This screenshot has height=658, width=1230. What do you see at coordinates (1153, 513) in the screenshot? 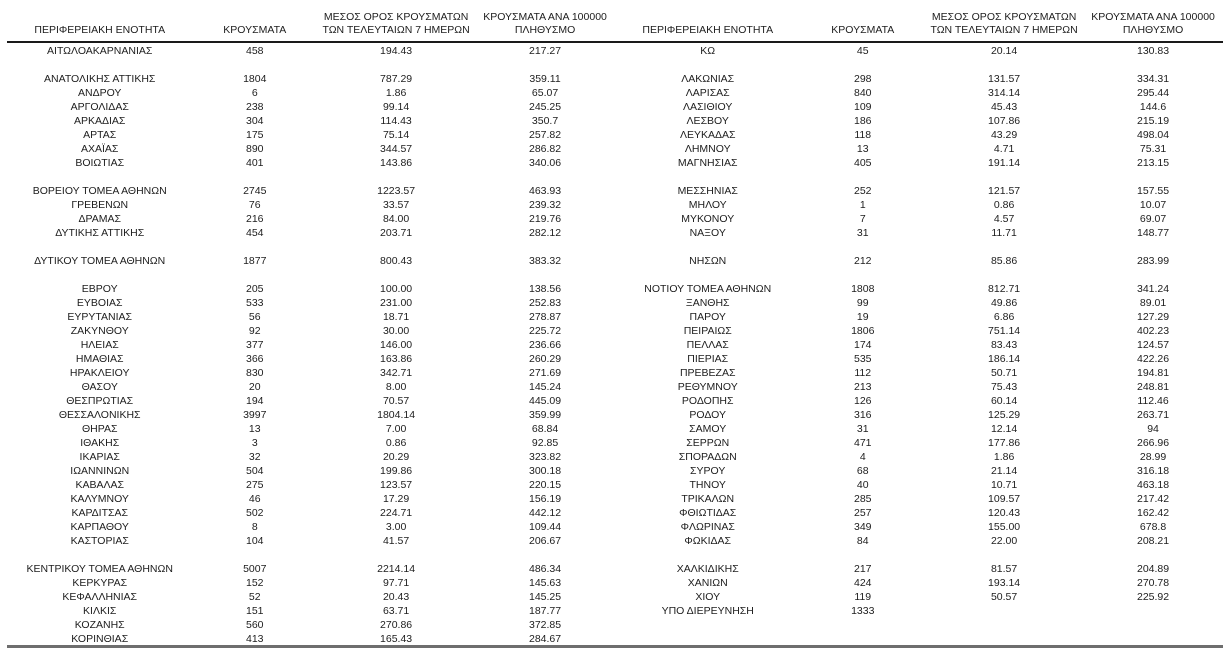
I see `per100k-cell: 162.42` at bounding box center [1153, 513].